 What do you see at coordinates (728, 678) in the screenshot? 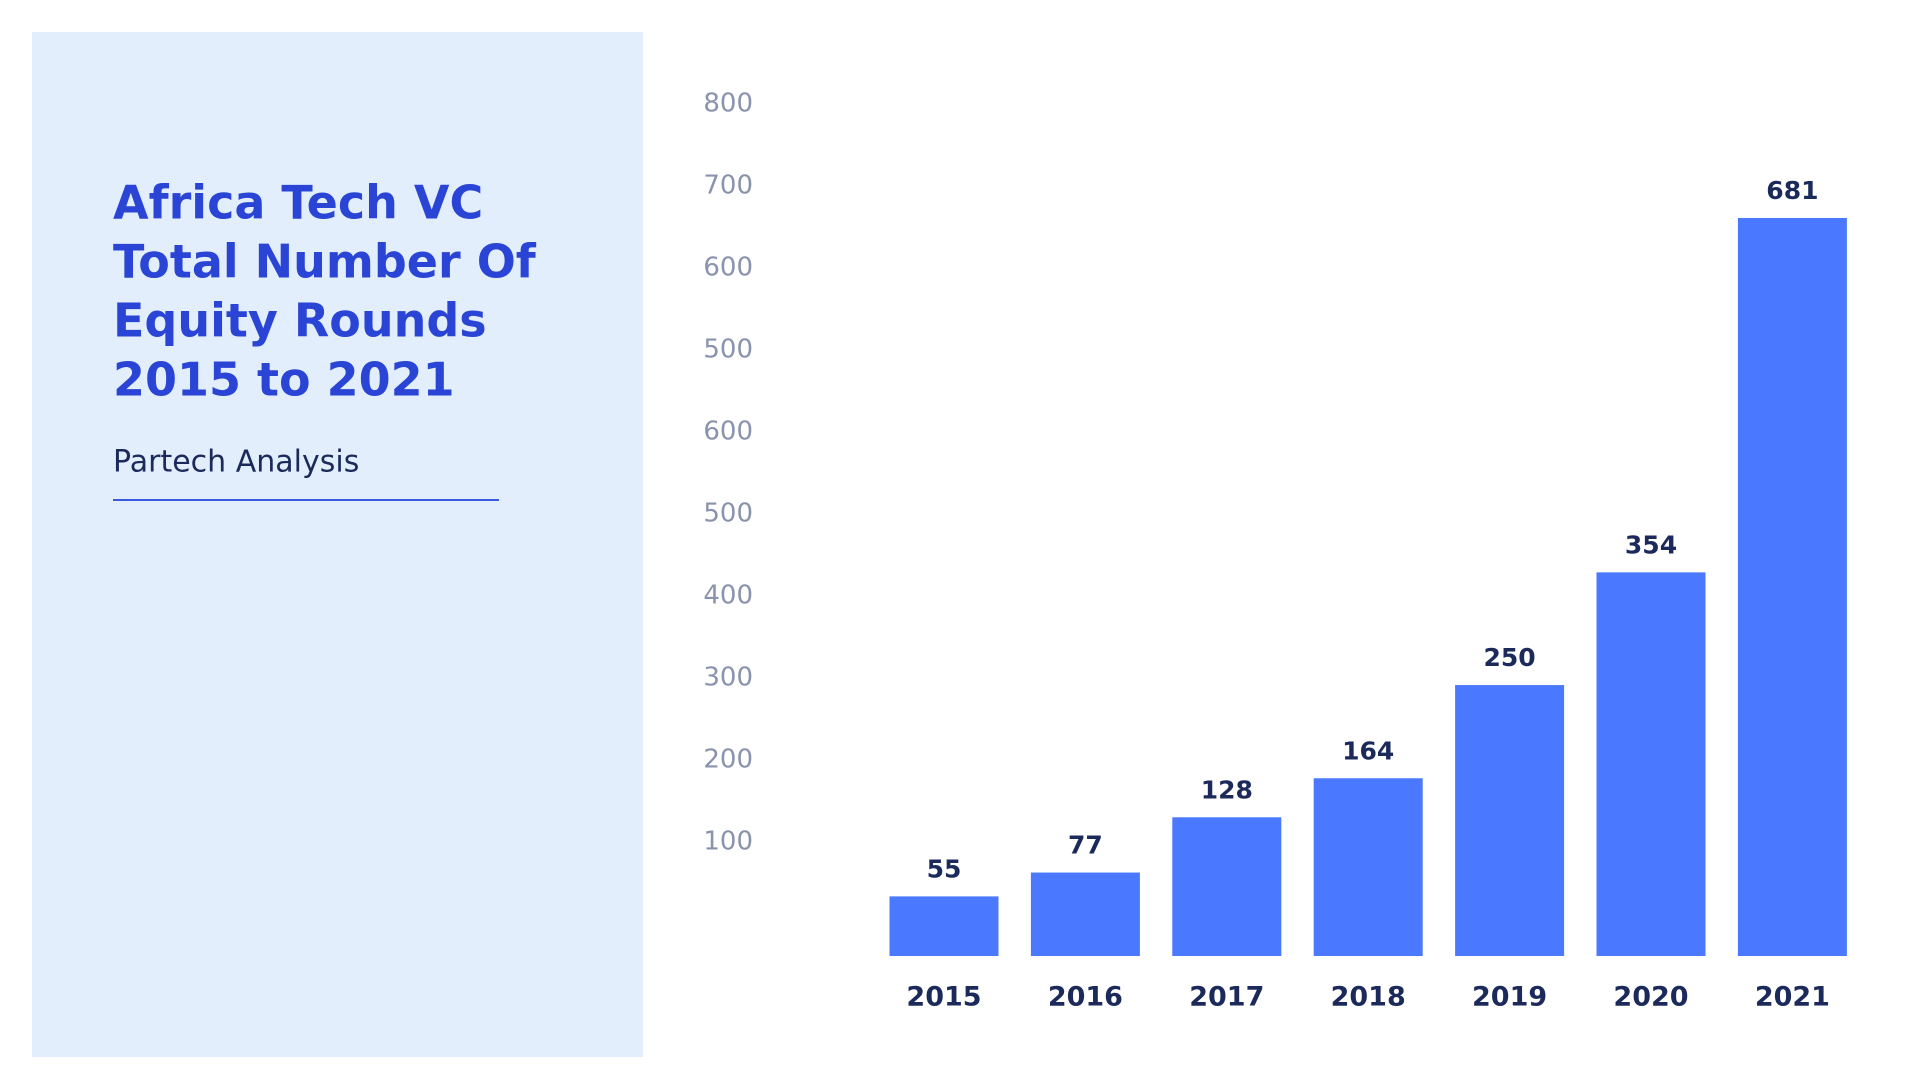
I see `y-axis-label: 300` at bounding box center [728, 678].